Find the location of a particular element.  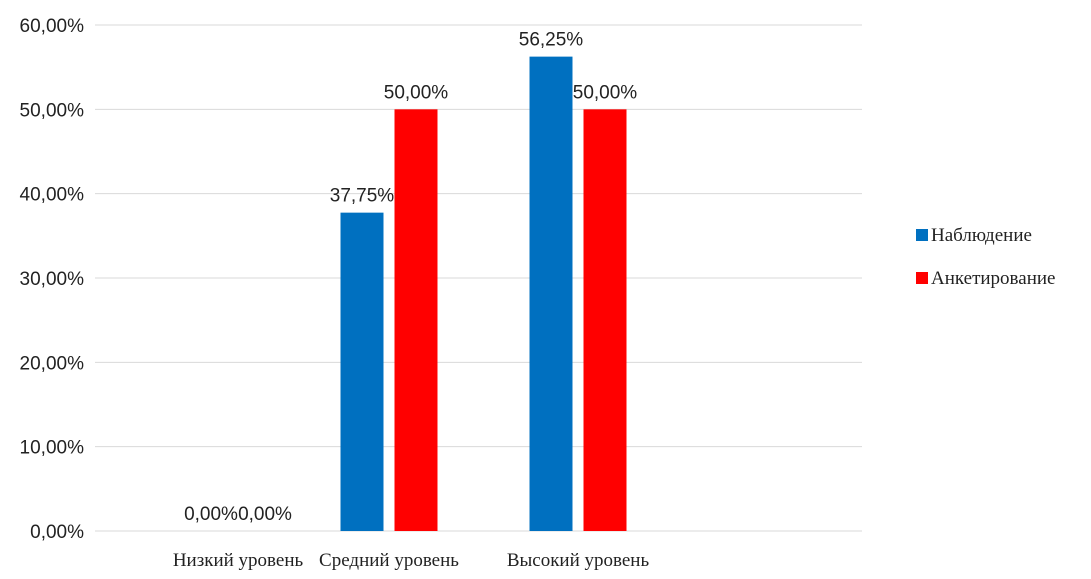

x-tick-label: Средний уровень is located at coordinates (389, 560).